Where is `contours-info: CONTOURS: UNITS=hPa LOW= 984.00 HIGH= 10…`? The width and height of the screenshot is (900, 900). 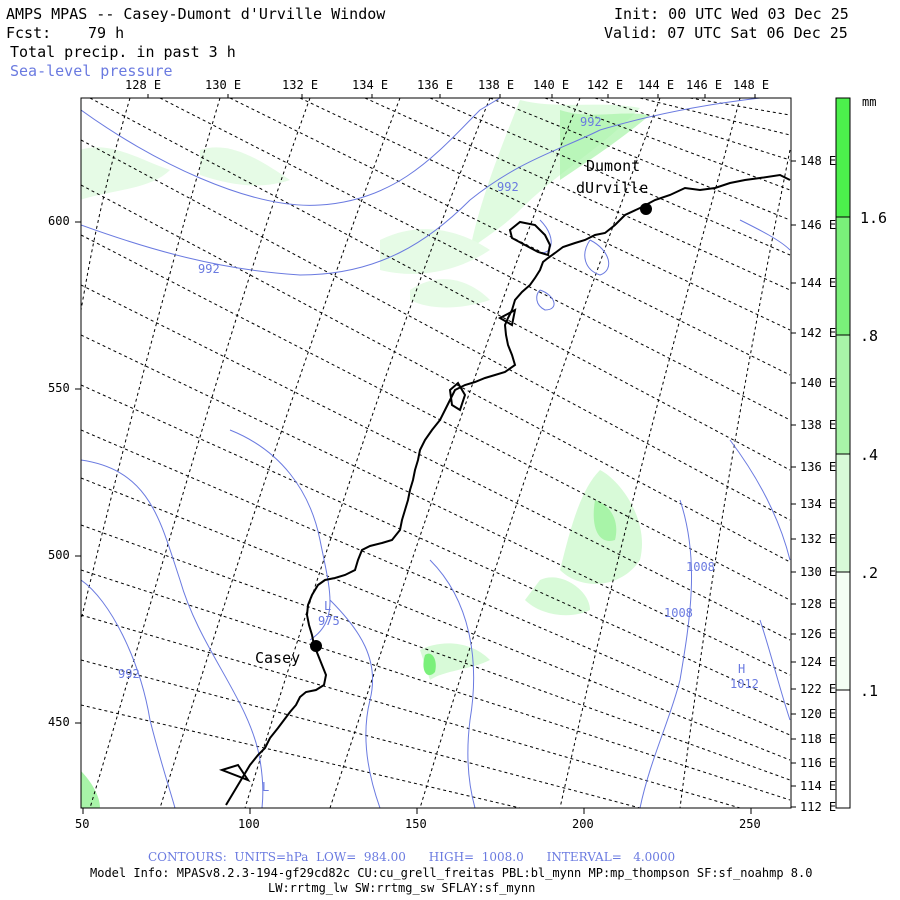 contours-info: CONTOURS: UNITS=hPa LOW= 984.00 HIGH= 10… is located at coordinates (412, 857).